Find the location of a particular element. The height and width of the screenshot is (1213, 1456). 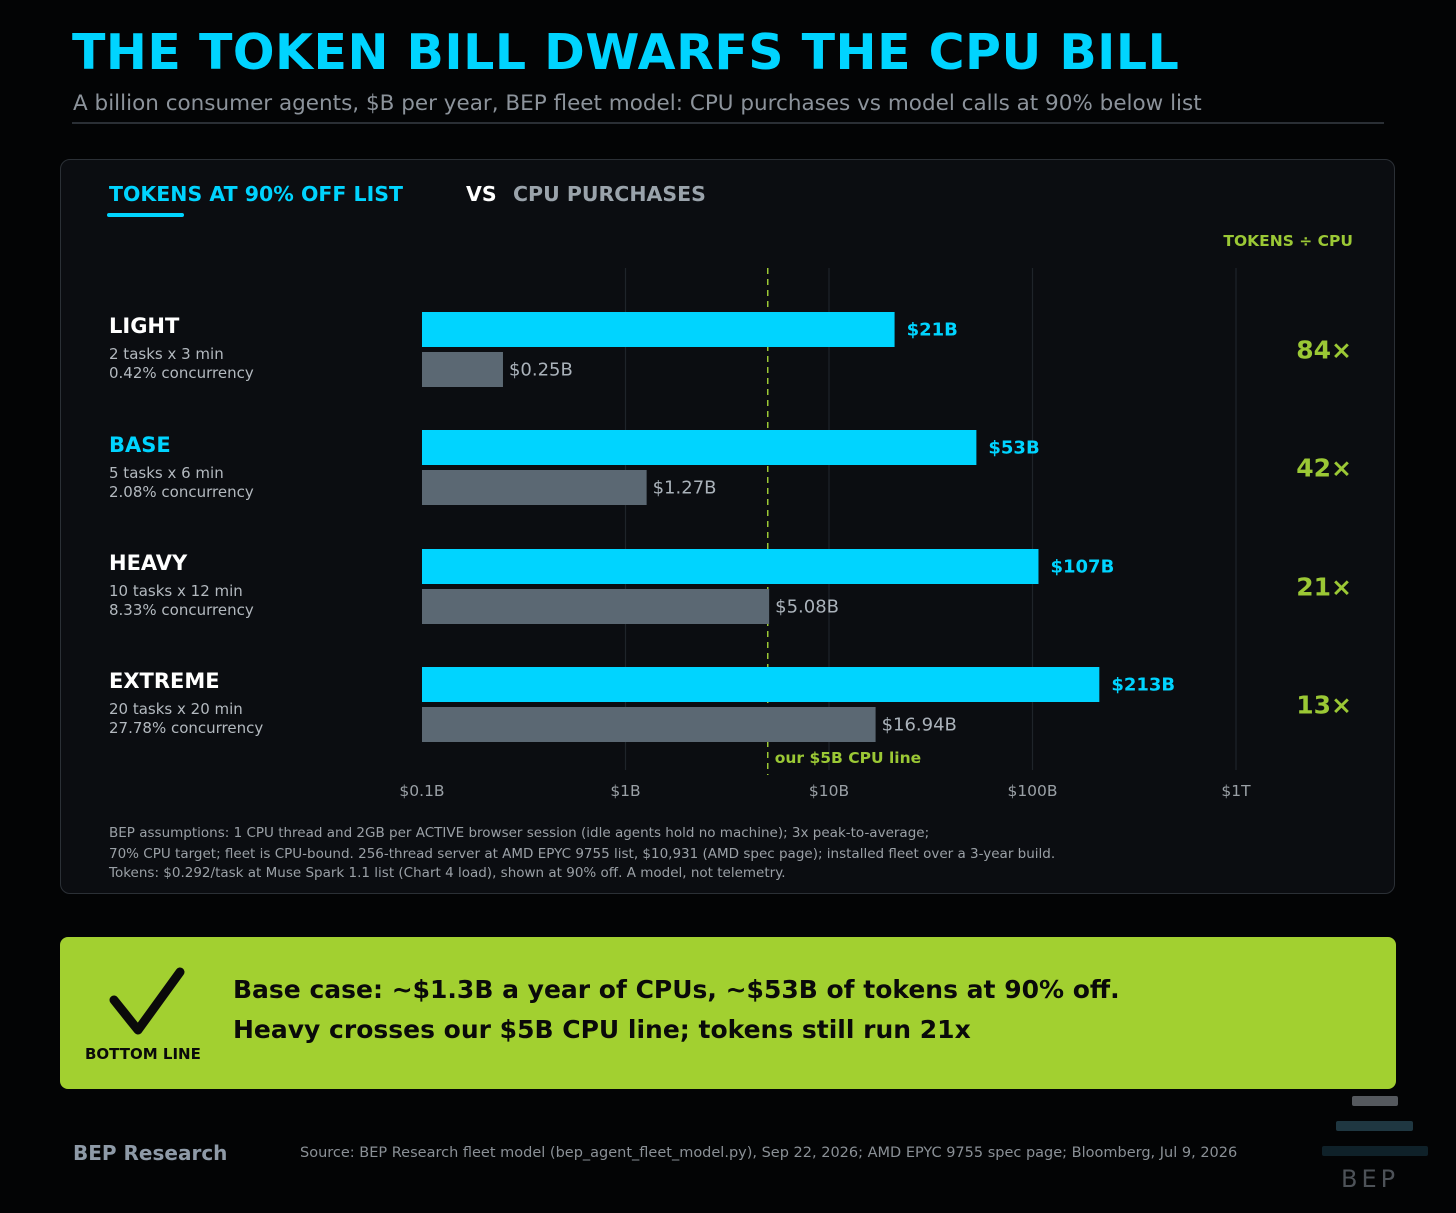

logo-text: BEP is located at coordinates (1370, 1179).